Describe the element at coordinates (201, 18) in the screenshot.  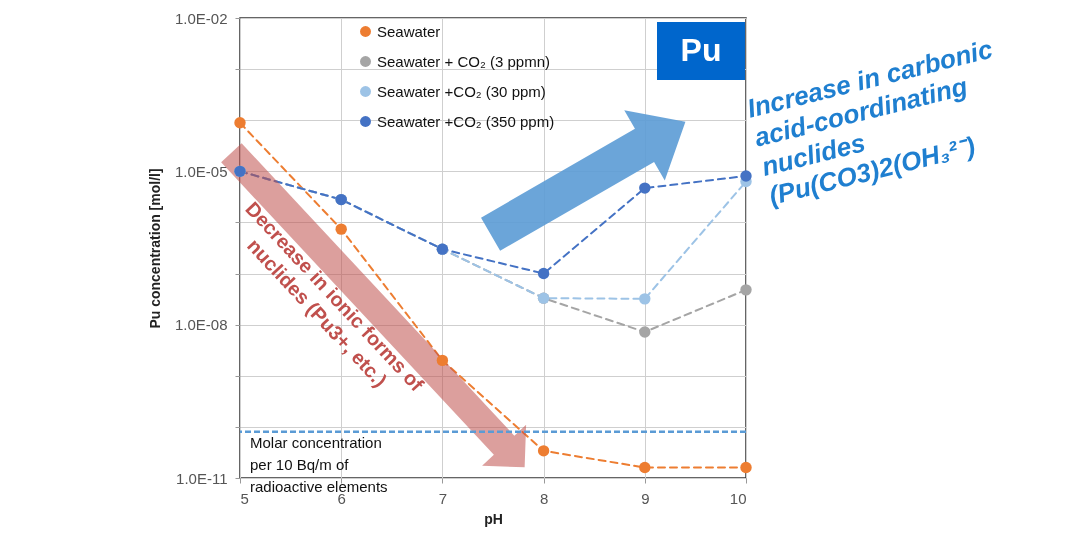
I see `y-tick-label: 1.0E-02` at that location.